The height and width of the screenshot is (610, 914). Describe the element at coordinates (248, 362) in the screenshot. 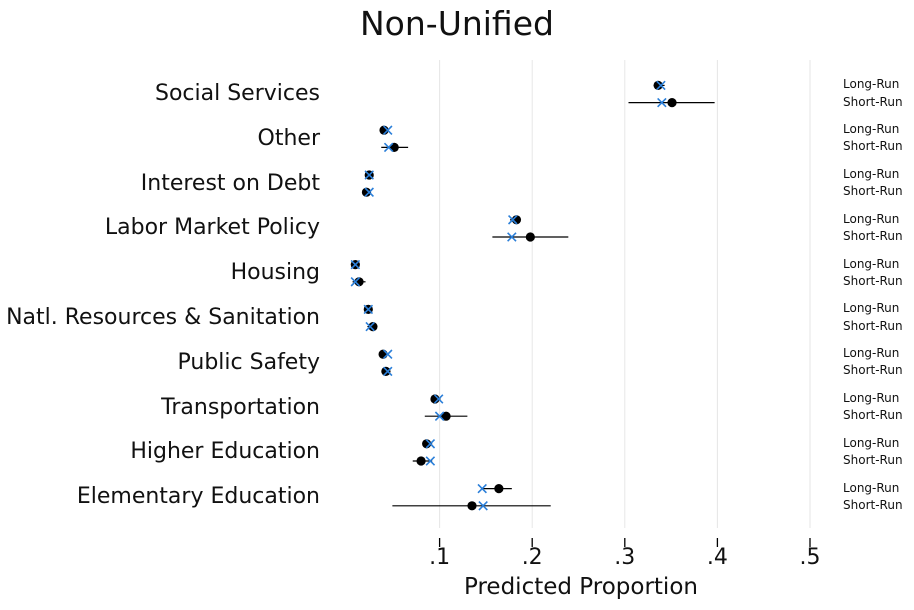

I see `category-label: Public Safety` at that location.